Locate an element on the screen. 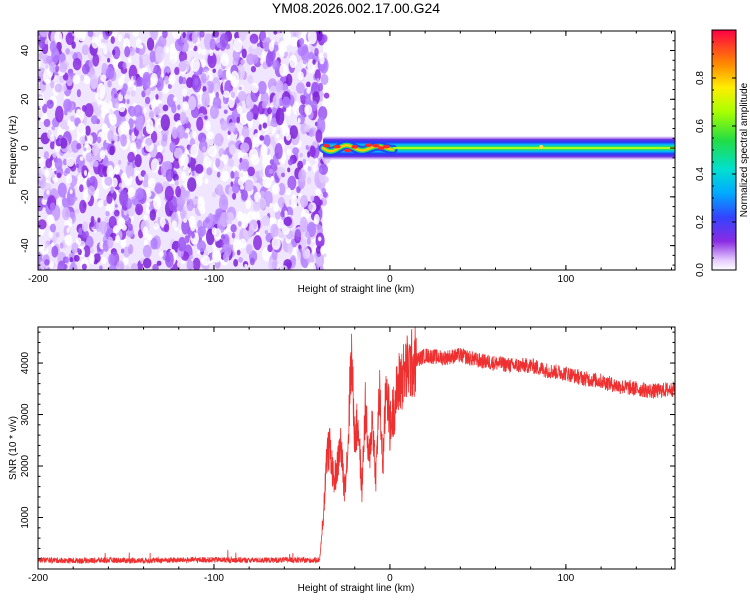 This screenshot has height=605, width=750. spectrogram-xtick-label: -100 is located at coordinates (214, 279).